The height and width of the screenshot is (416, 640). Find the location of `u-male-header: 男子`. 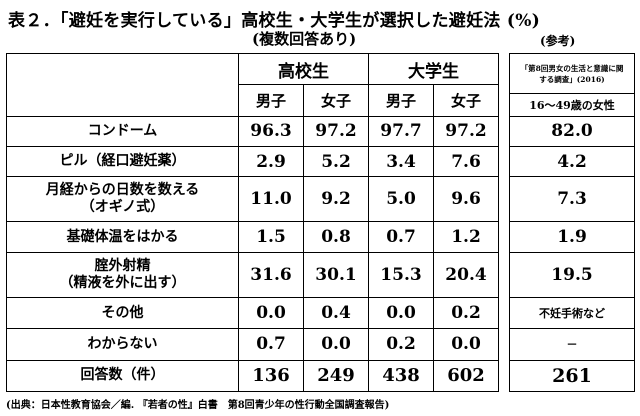

u-male-header: 男子 is located at coordinates (401, 100).